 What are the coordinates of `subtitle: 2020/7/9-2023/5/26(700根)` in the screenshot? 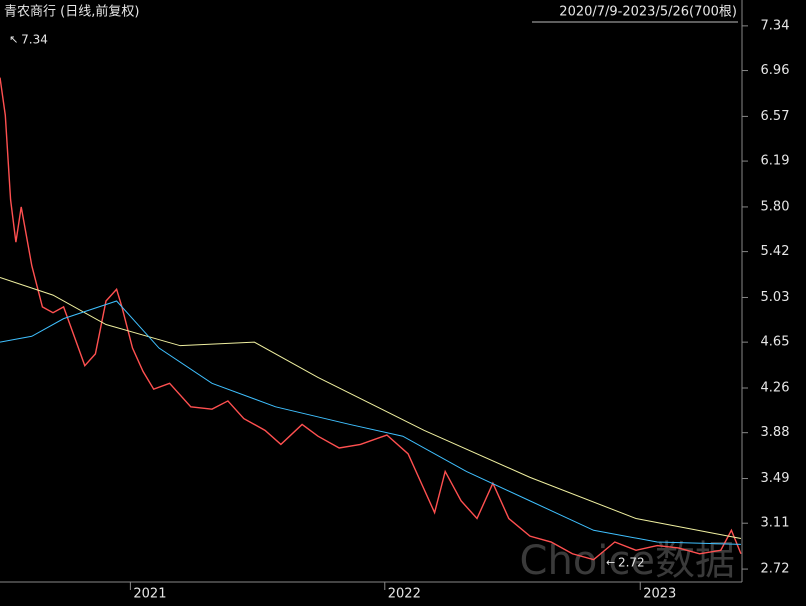 It's located at (648, 12).